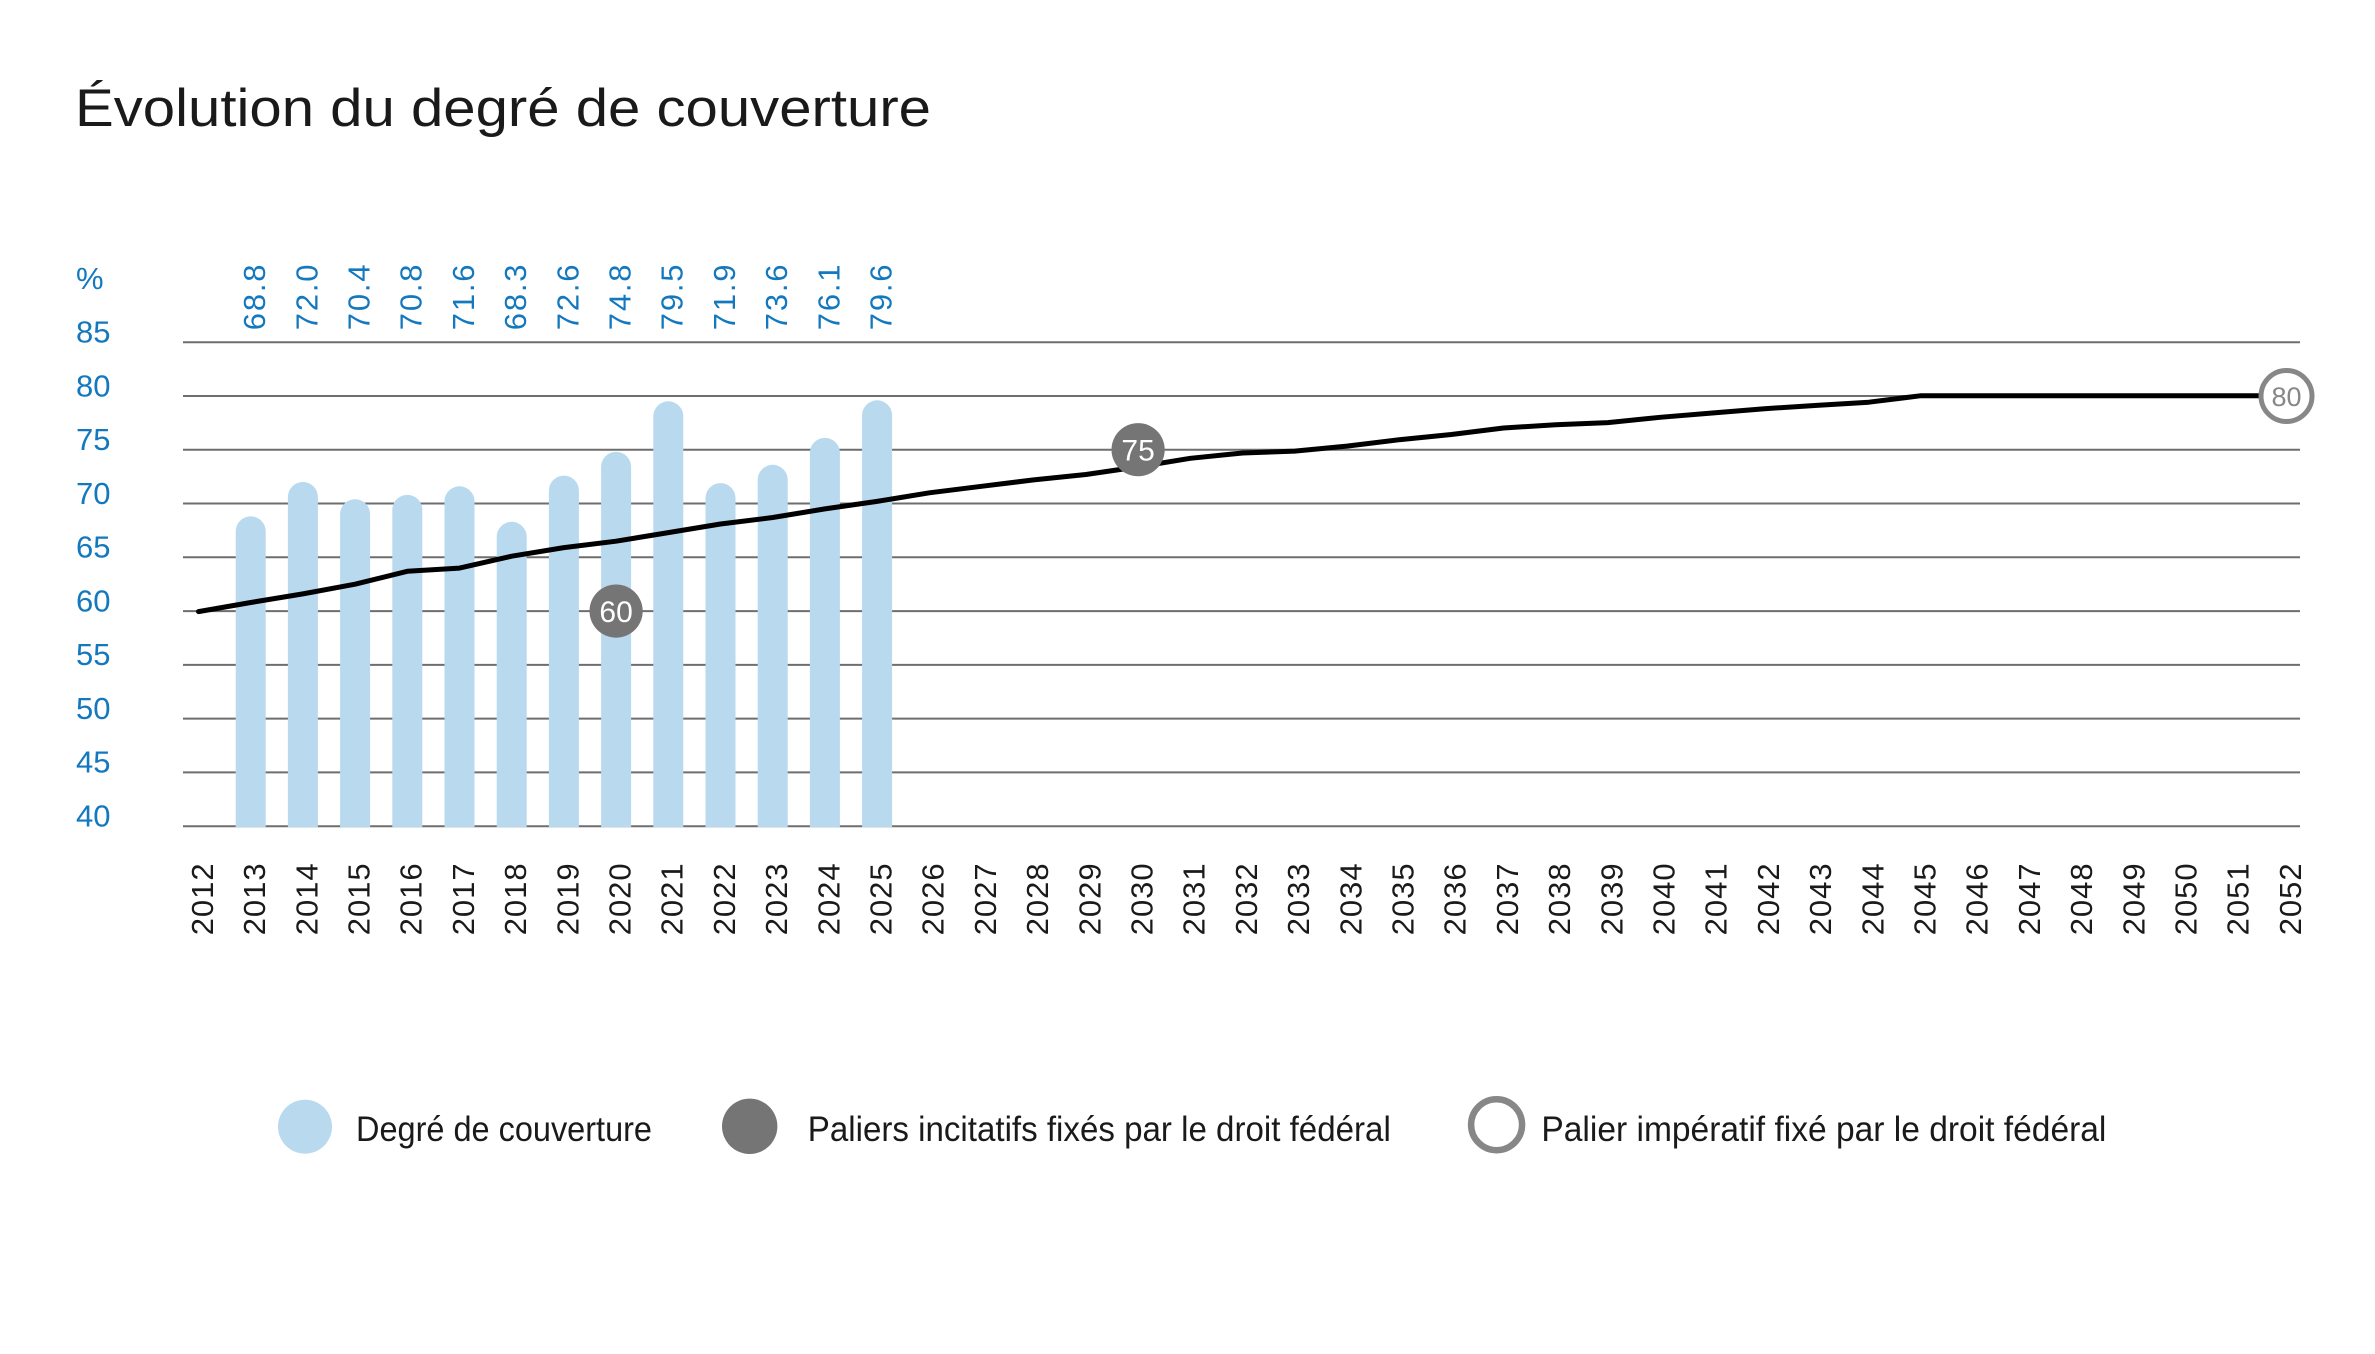  I want to click on svg-text: 2047, so click(2029, 898).